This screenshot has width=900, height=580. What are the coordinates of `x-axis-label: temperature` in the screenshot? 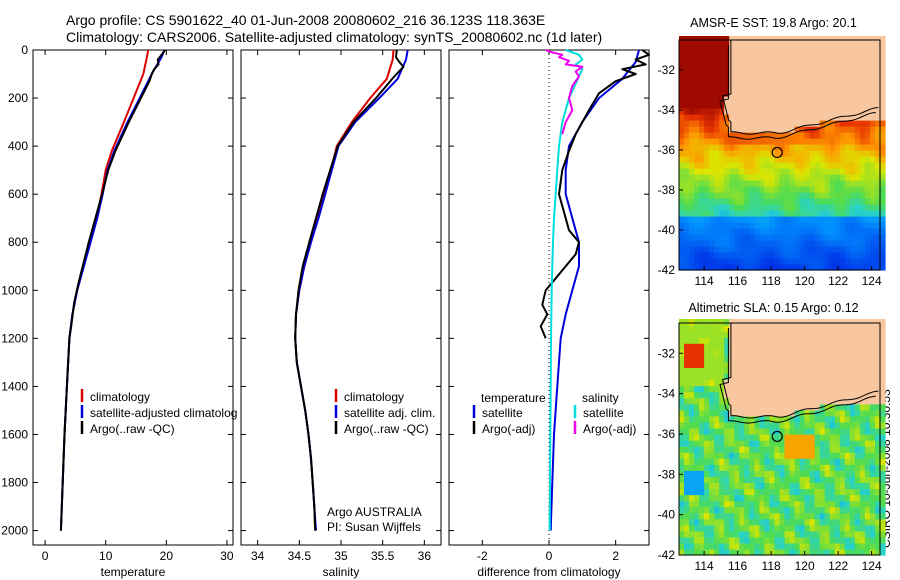 It's located at (133, 572).